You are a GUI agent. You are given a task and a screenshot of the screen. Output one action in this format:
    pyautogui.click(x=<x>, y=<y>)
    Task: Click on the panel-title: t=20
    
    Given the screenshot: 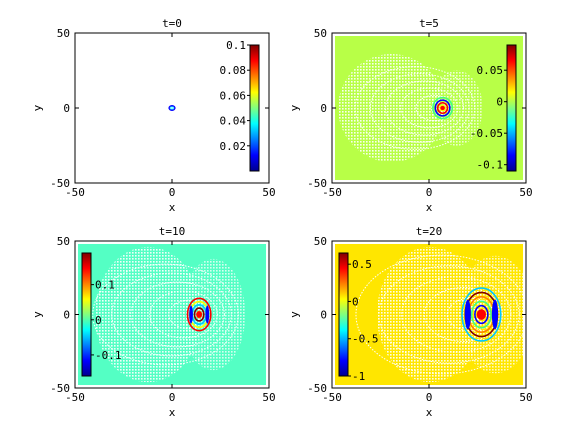 What is the action you would take?
    pyautogui.click(x=429, y=231)
    